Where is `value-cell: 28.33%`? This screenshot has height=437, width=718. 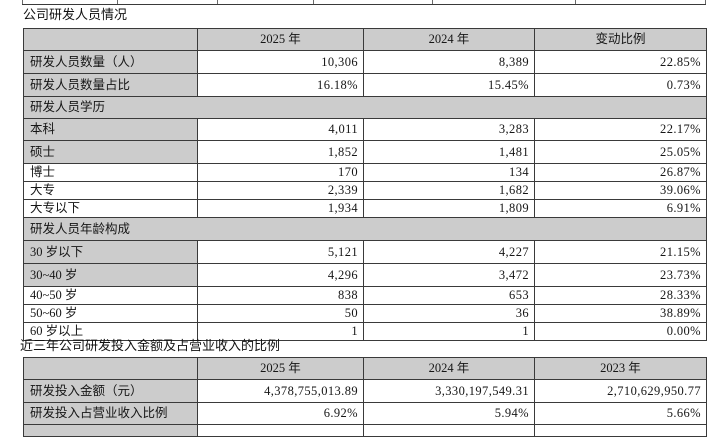
value-cell: 28.33% is located at coordinates (620, 295).